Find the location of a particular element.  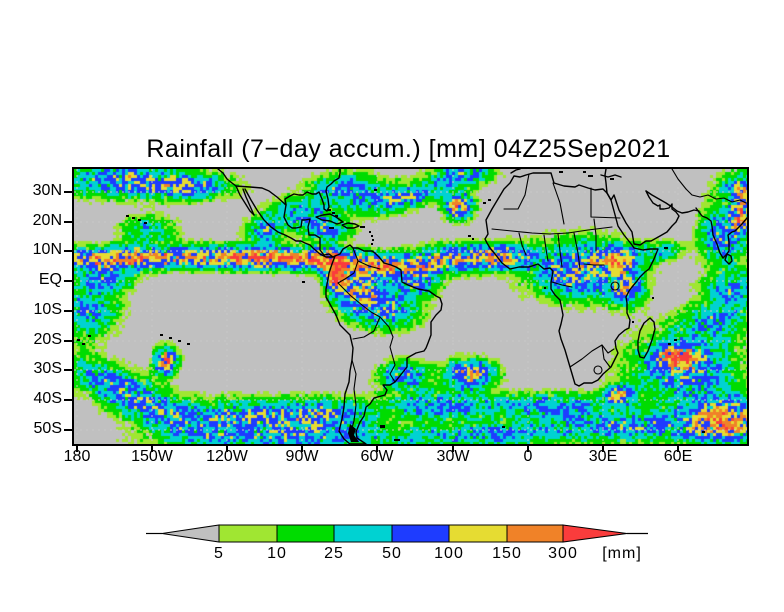

colorbar-tick-label: 300 is located at coordinates (563, 553).